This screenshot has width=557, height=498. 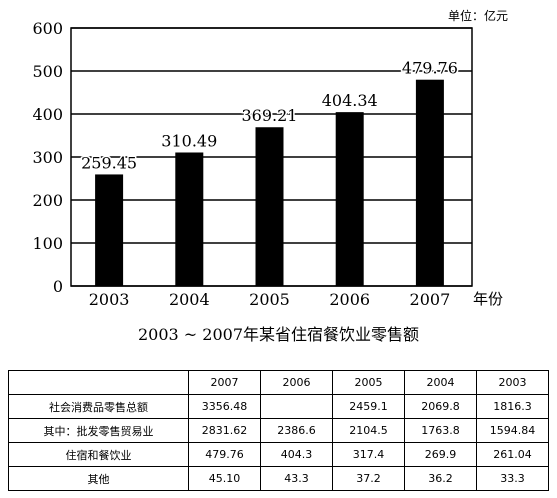 I want to click on table-row: 住宿和餐饮业 479.76 404.3 317.4 269.9 261.04, so click(x=278, y=454).